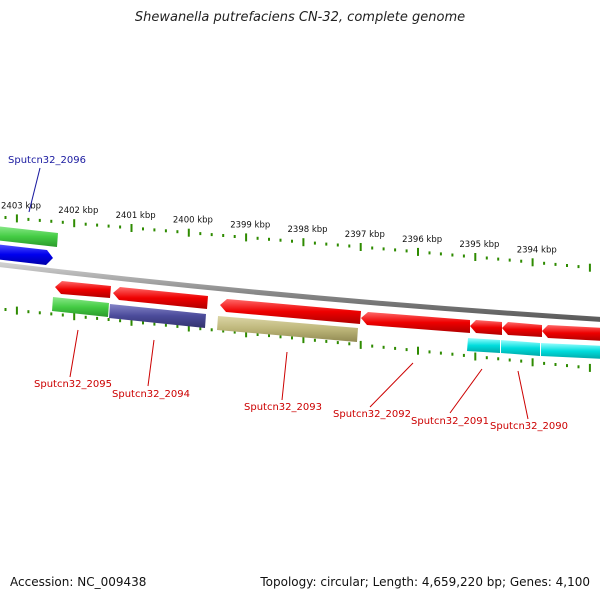 This screenshot has height=600, width=600. I want to click on gene-label-sputcn32-2095: Sputcn32_2095, so click(73, 384).